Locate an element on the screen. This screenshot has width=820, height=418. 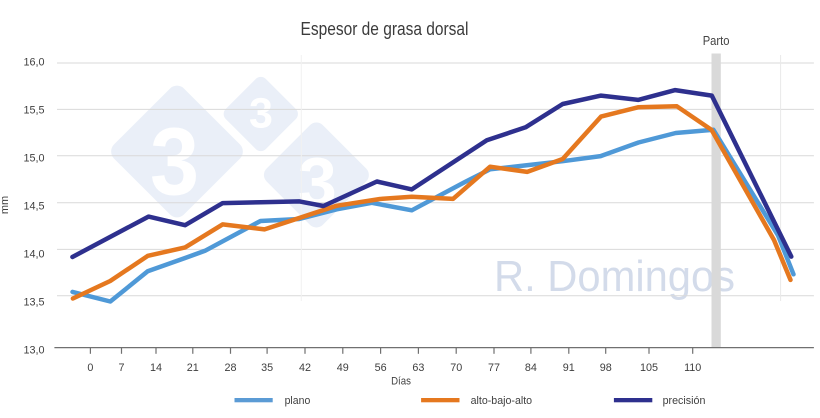
svg-text: Espesor de grasa dorsal is located at coordinates (385, 29).